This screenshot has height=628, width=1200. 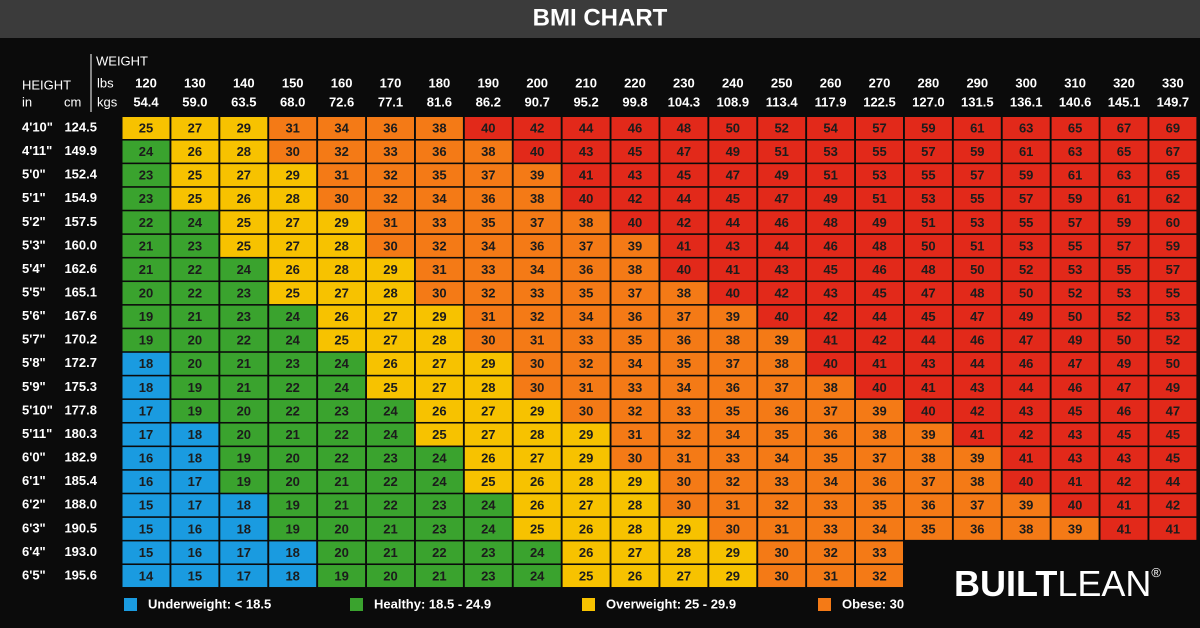 What do you see at coordinates (977, 82) in the screenshot?
I see `lbs-header: 290` at bounding box center [977, 82].